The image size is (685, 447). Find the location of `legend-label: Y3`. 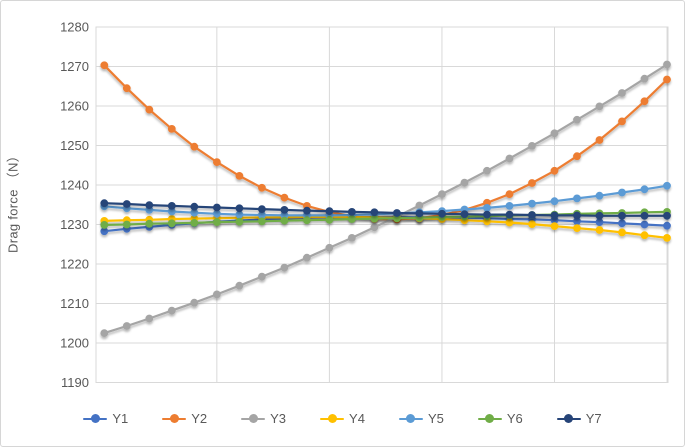

legend-label: Y3 is located at coordinates (278, 418).